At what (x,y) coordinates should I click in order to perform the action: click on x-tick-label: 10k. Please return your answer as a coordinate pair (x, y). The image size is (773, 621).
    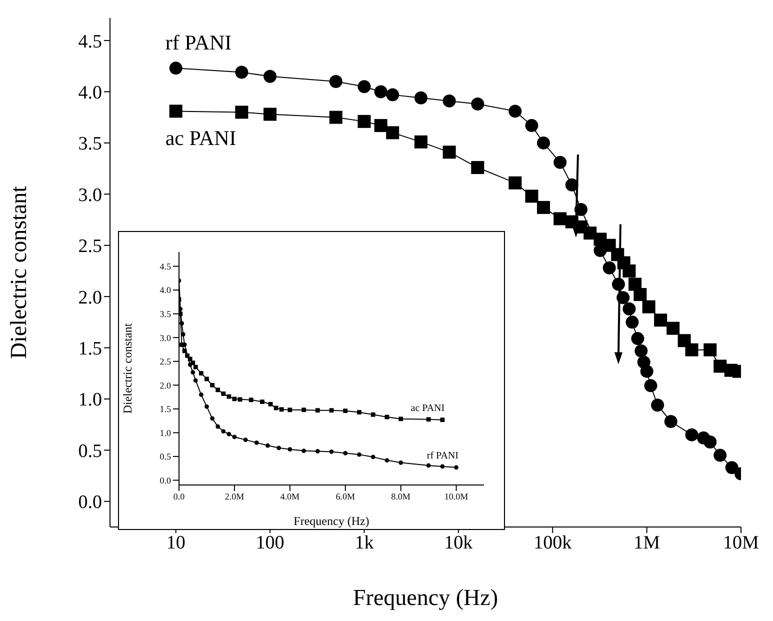
    Looking at the image, I should click on (459, 543).